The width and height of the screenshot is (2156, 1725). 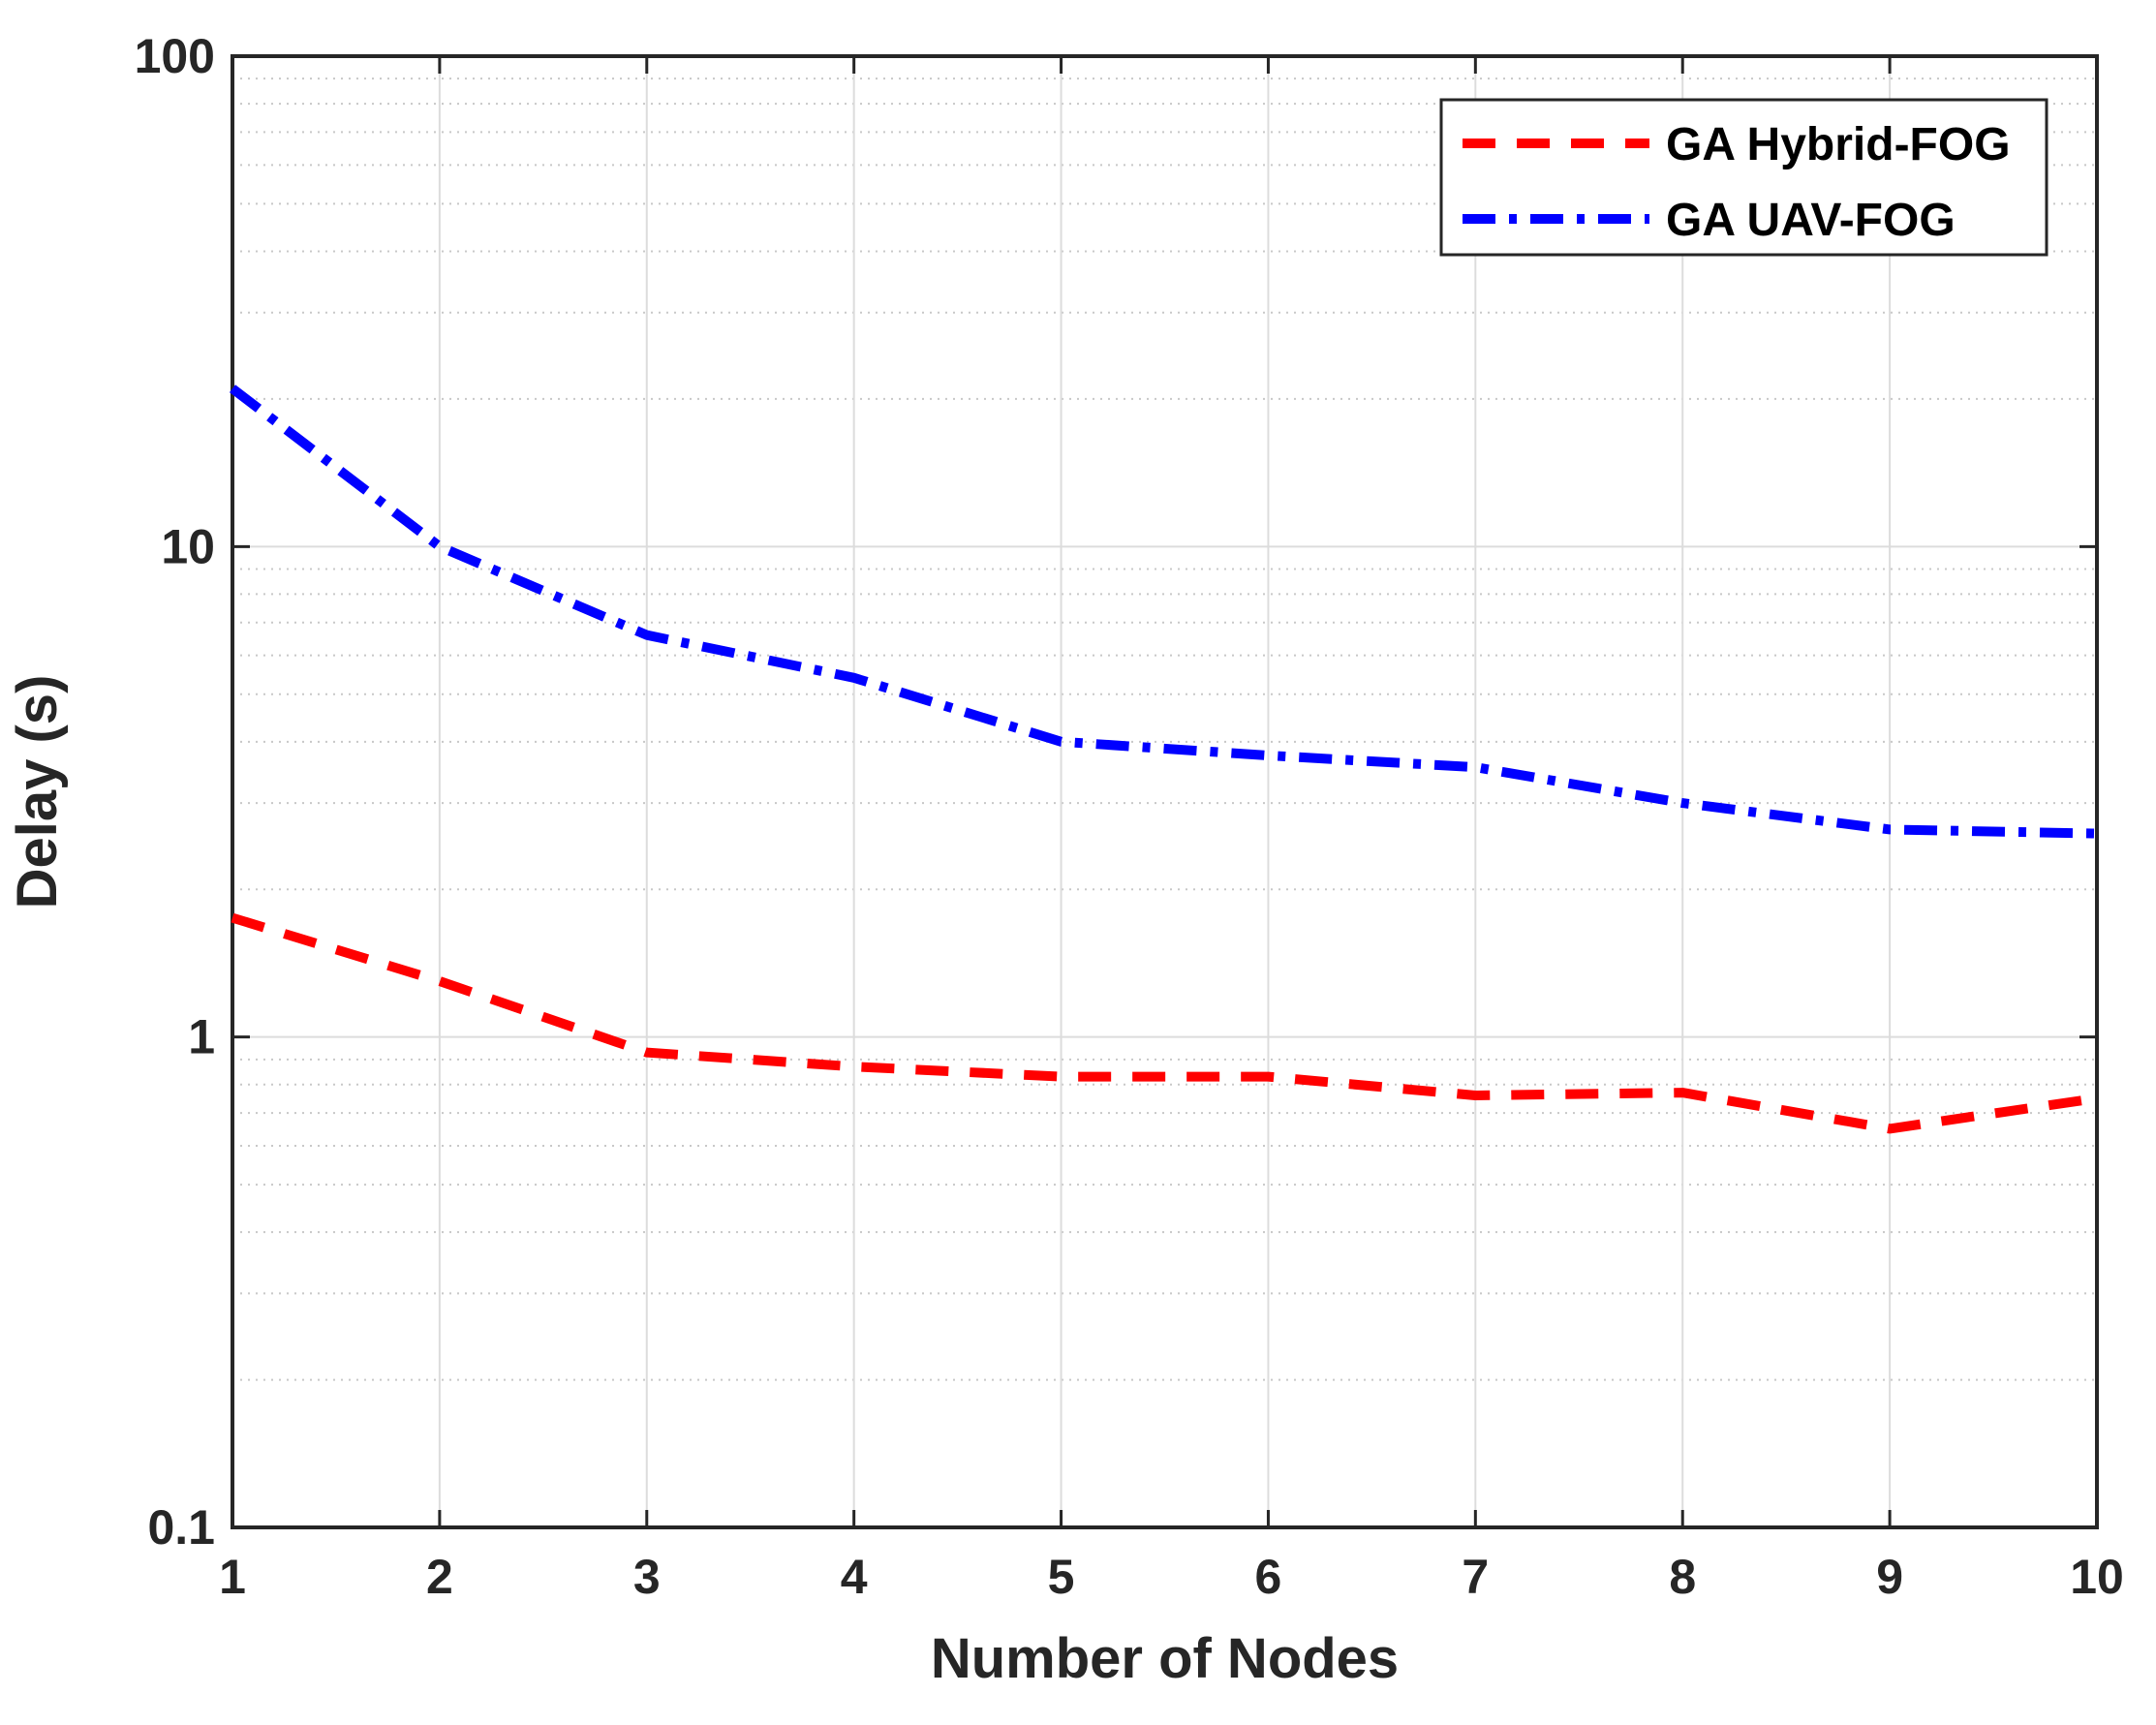 I want to click on x-axis-title: Number of Nodes, so click(x=1165, y=1659).